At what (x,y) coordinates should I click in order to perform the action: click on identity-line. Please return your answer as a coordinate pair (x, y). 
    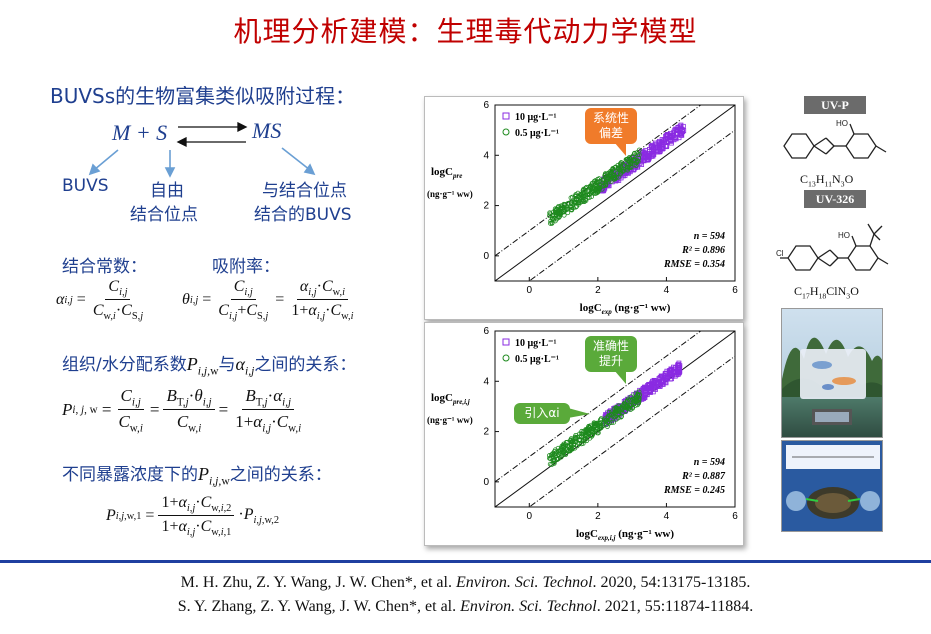
    Looking at the image, I should click on (615, 193).